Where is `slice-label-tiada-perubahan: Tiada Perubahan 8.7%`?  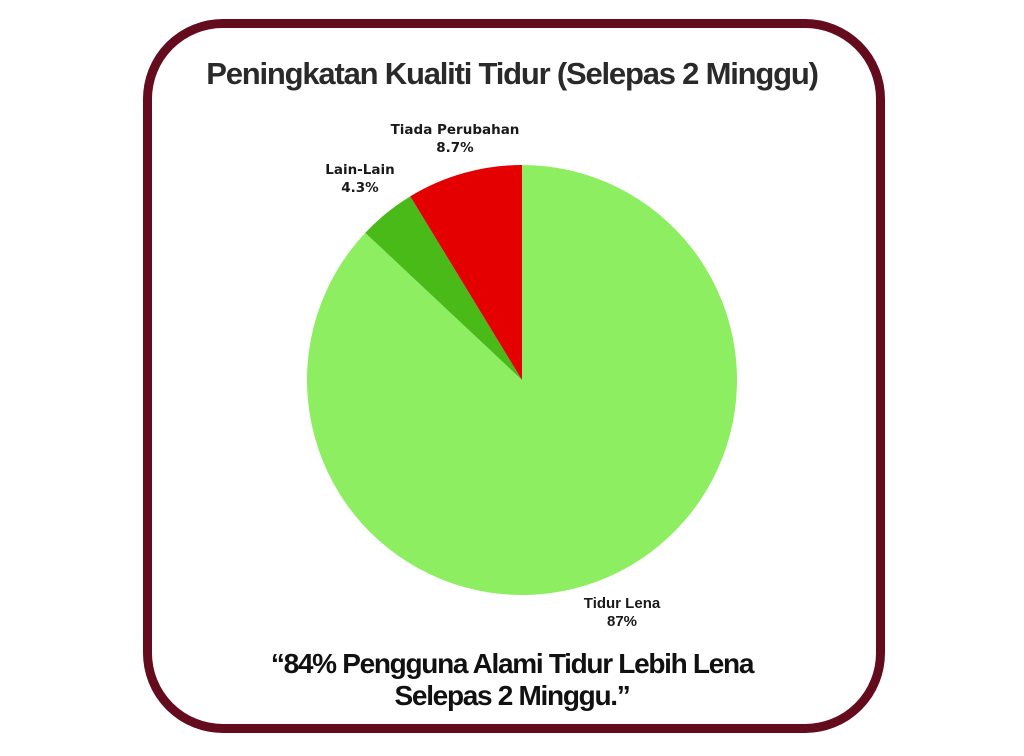 slice-label-tiada-perubahan: Tiada Perubahan 8.7% is located at coordinates (455, 139).